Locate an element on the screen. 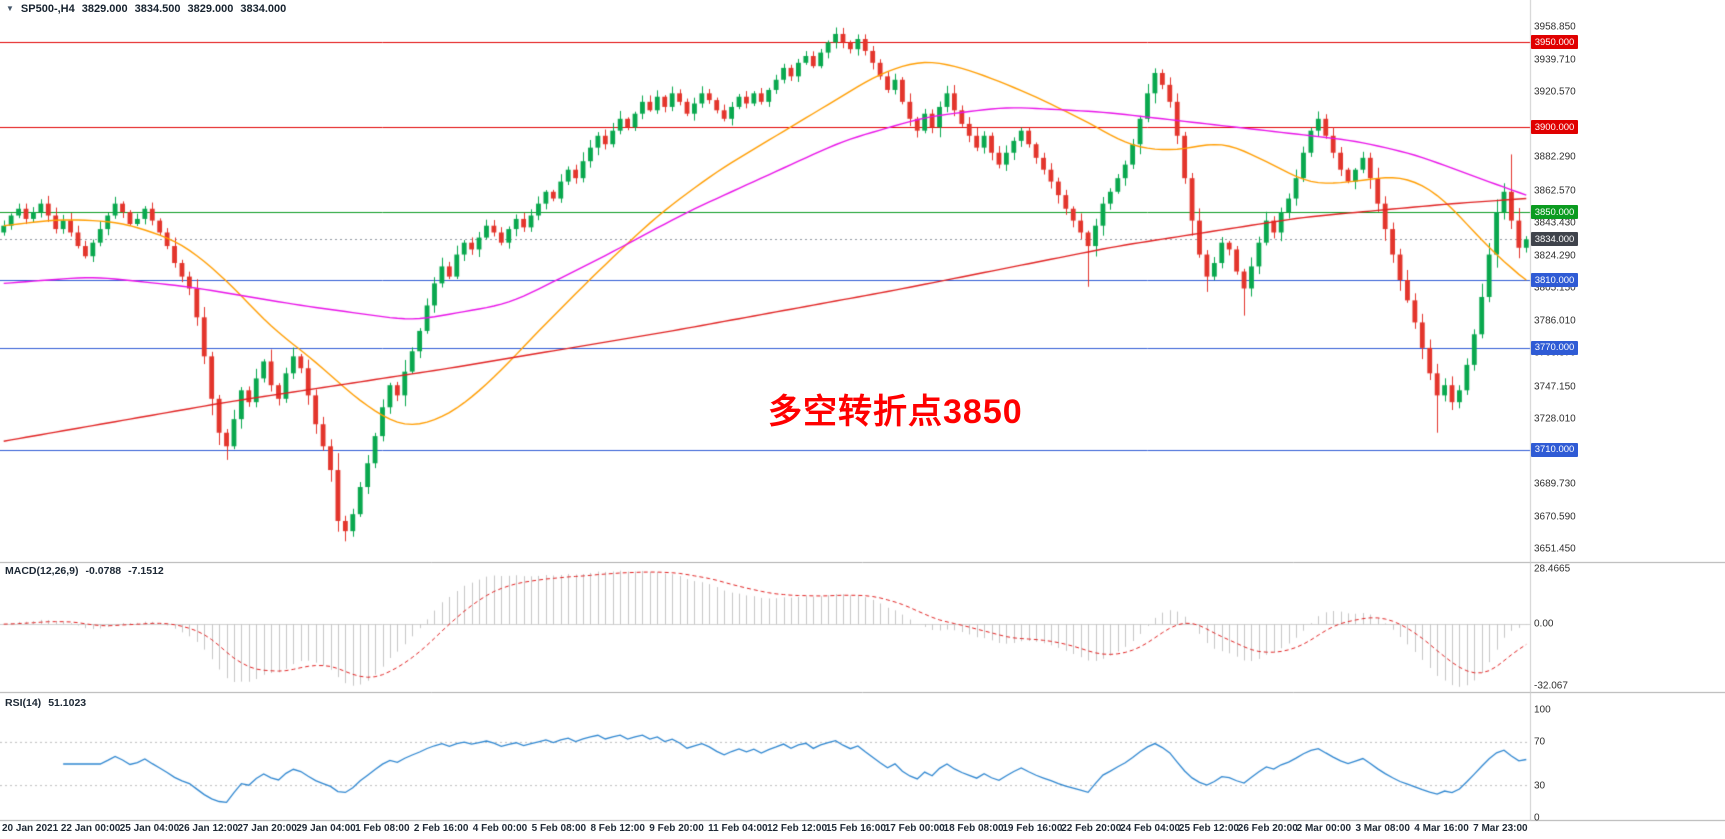  price-tick-label: 3728.010 is located at coordinates (1555, 419).